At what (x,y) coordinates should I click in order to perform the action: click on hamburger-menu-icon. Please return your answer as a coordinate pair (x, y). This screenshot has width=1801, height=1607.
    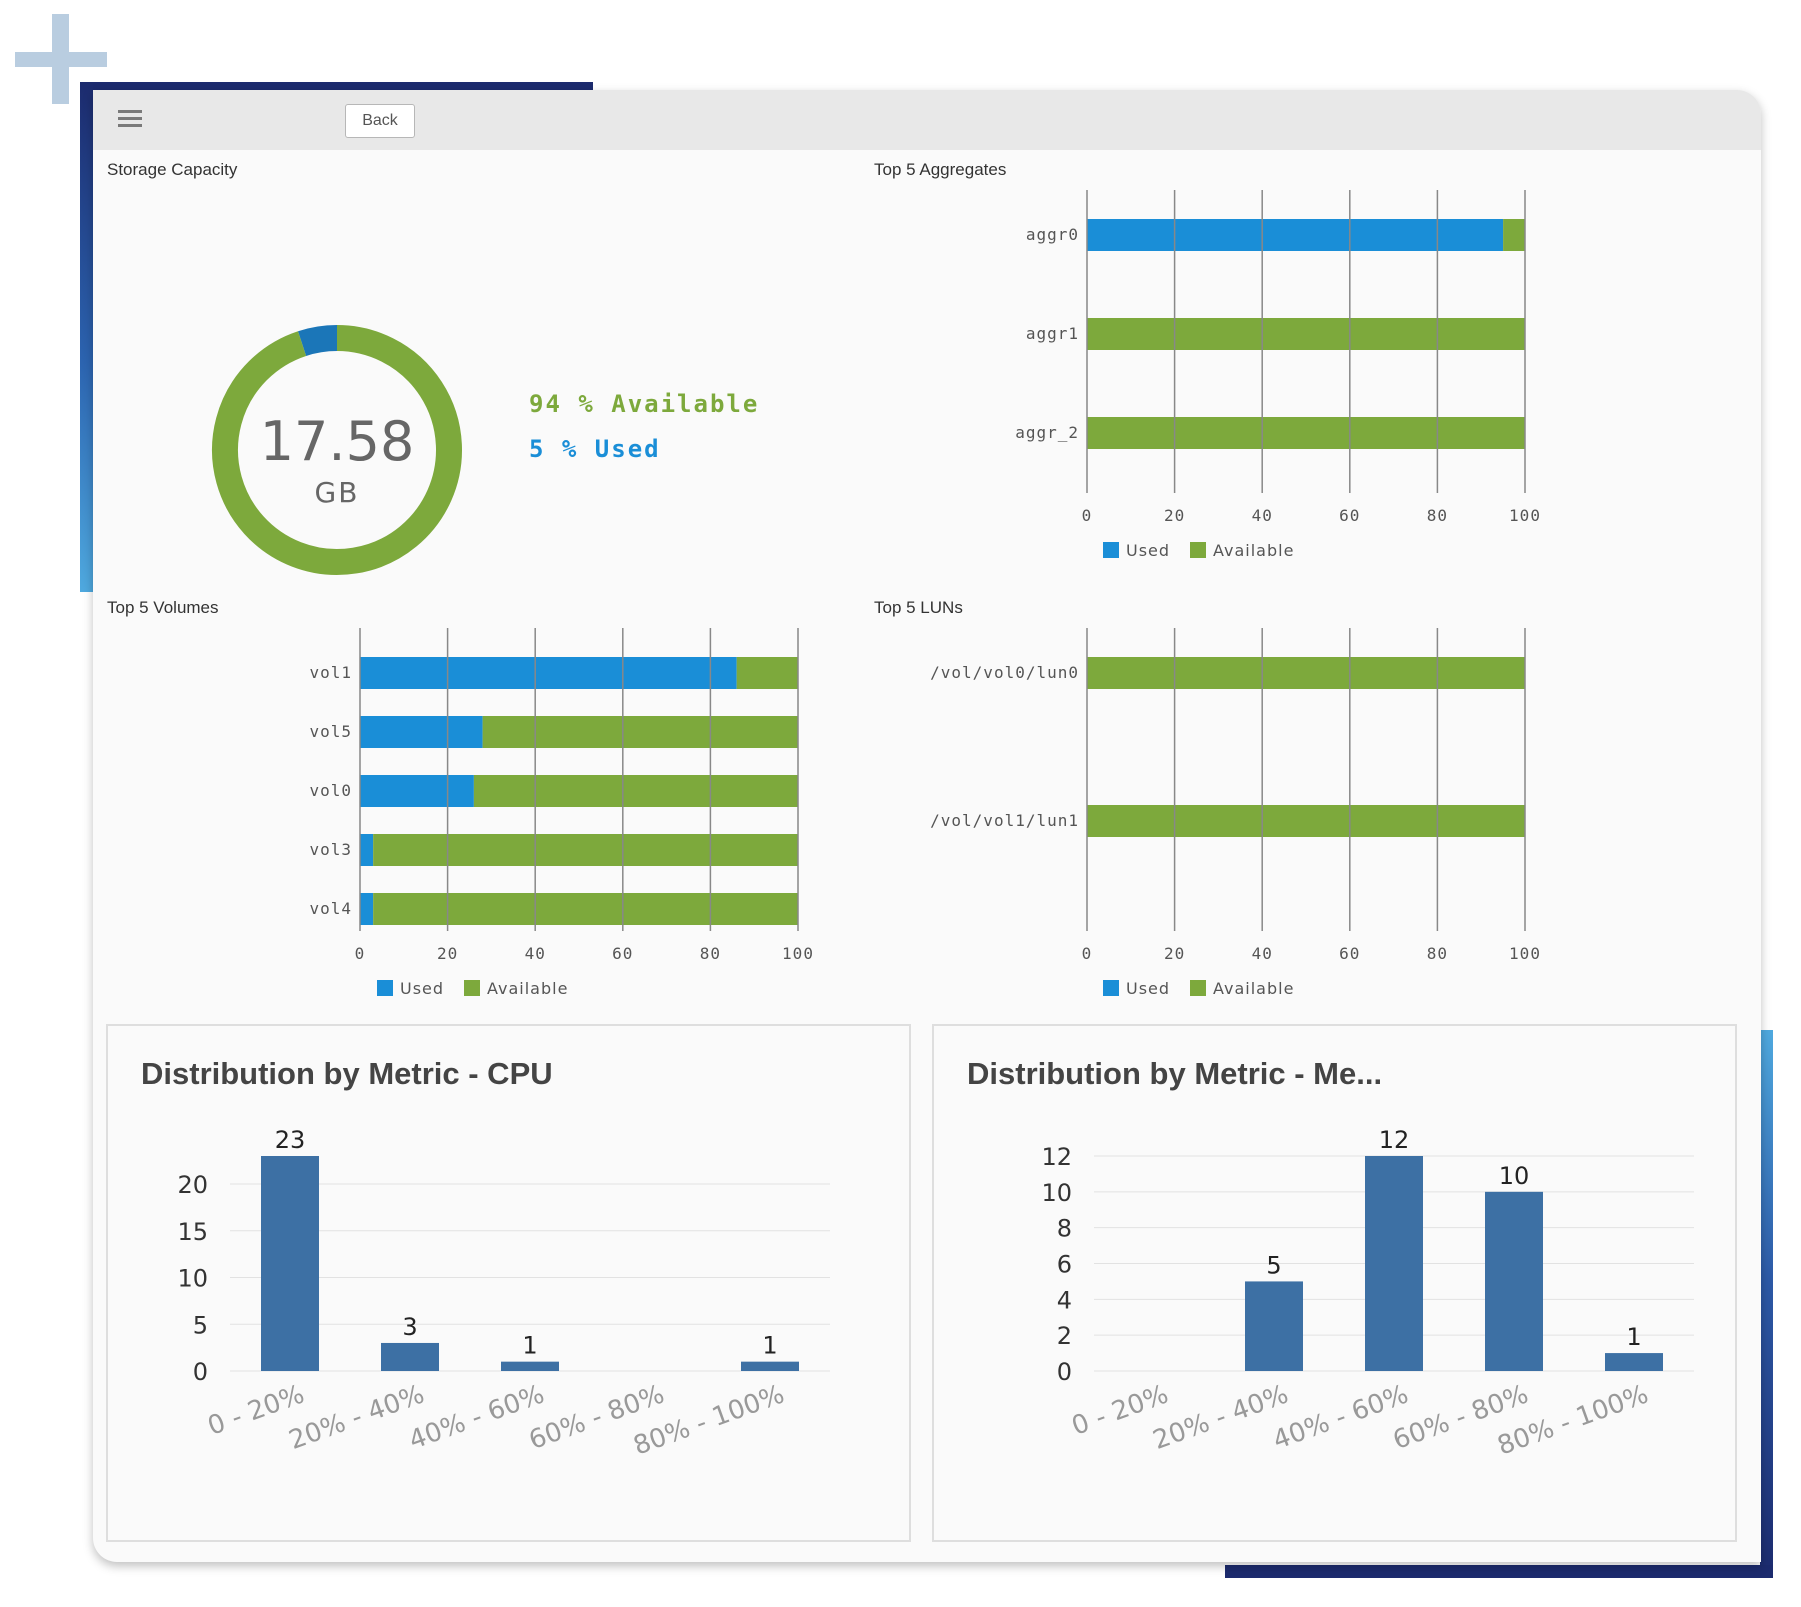
    Looking at the image, I should click on (130, 120).